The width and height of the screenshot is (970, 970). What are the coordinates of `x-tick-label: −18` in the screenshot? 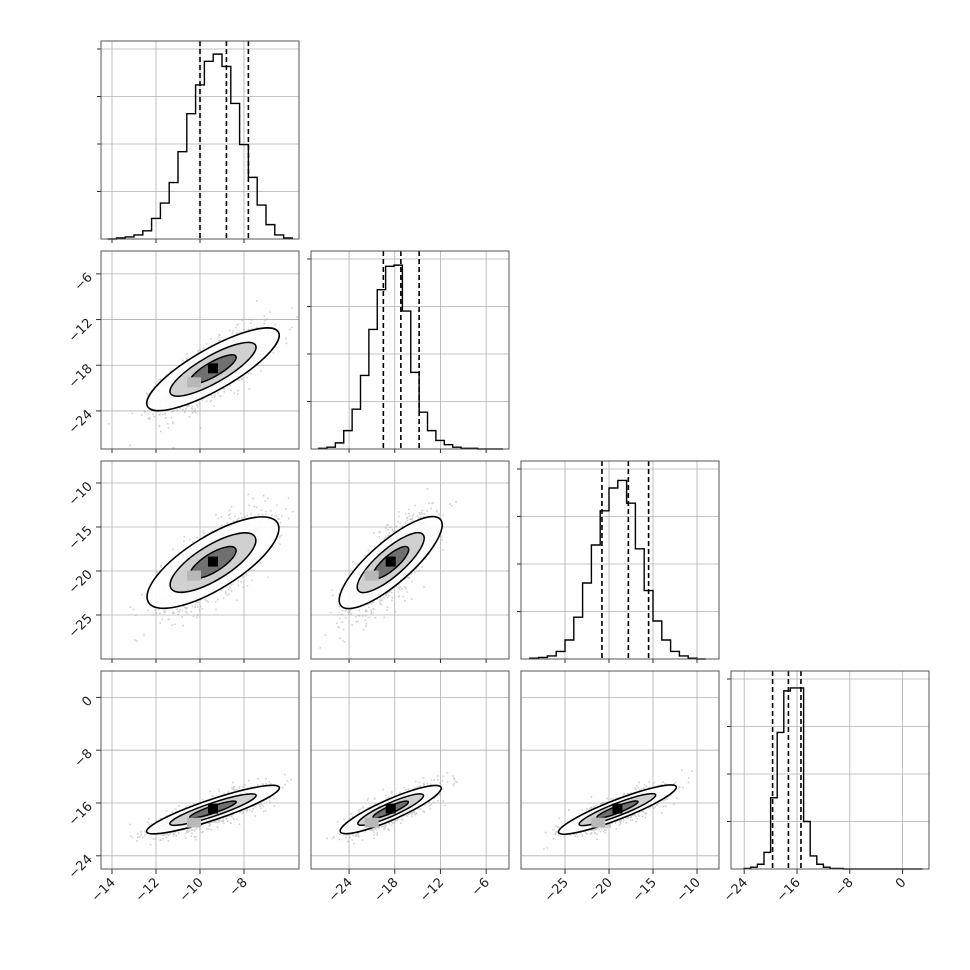 It's located at (387, 890).